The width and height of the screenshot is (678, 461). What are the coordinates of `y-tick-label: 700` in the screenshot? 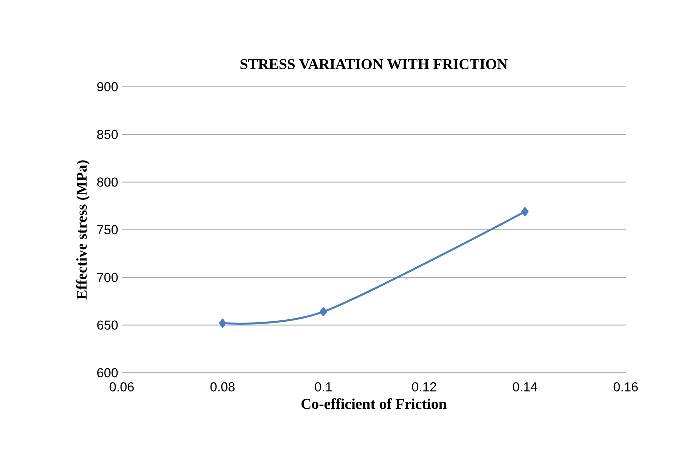 It's located at (108, 277).